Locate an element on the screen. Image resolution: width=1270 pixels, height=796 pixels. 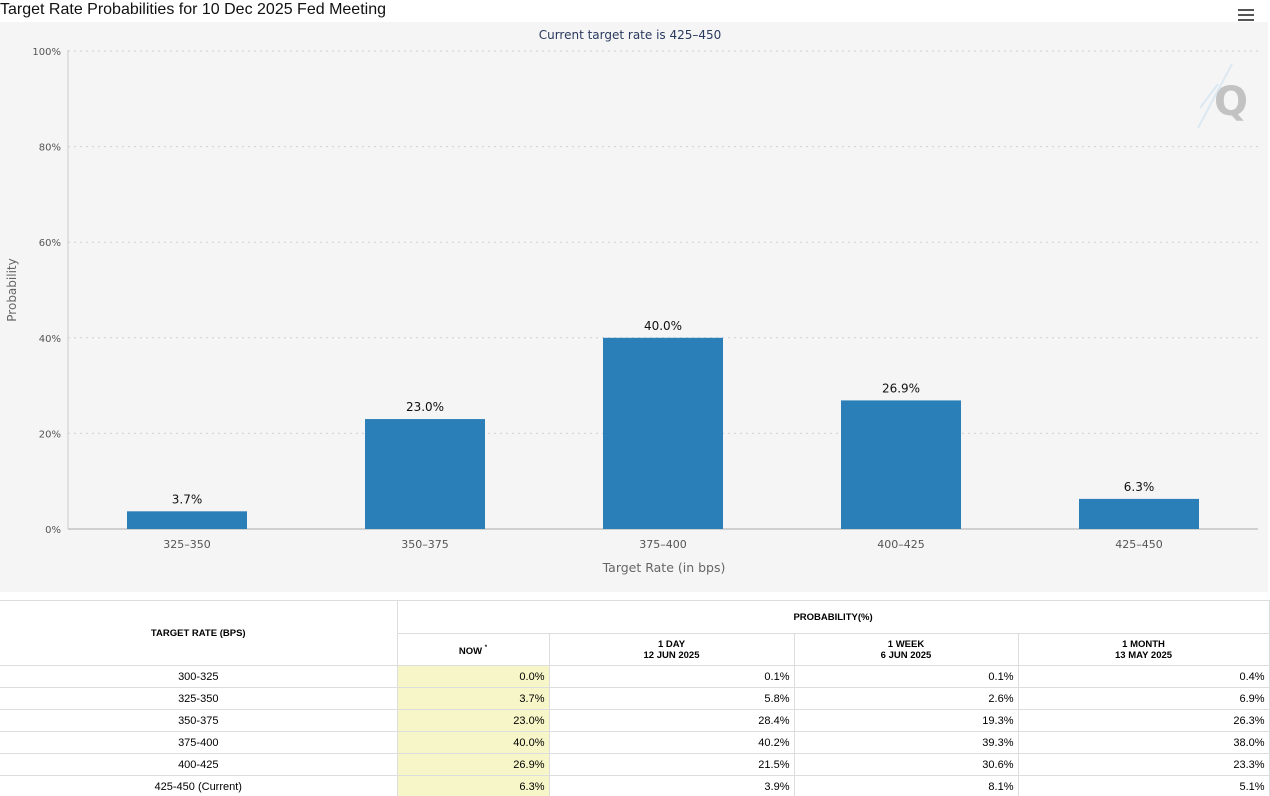
rate-cell: 375-400 is located at coordinates (199, 742).